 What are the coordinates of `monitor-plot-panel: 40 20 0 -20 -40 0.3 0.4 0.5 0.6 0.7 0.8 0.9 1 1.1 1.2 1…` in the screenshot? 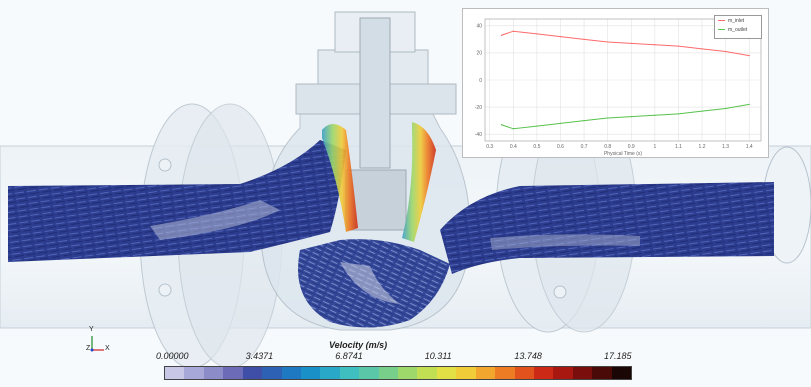 It's located at (615, 83).